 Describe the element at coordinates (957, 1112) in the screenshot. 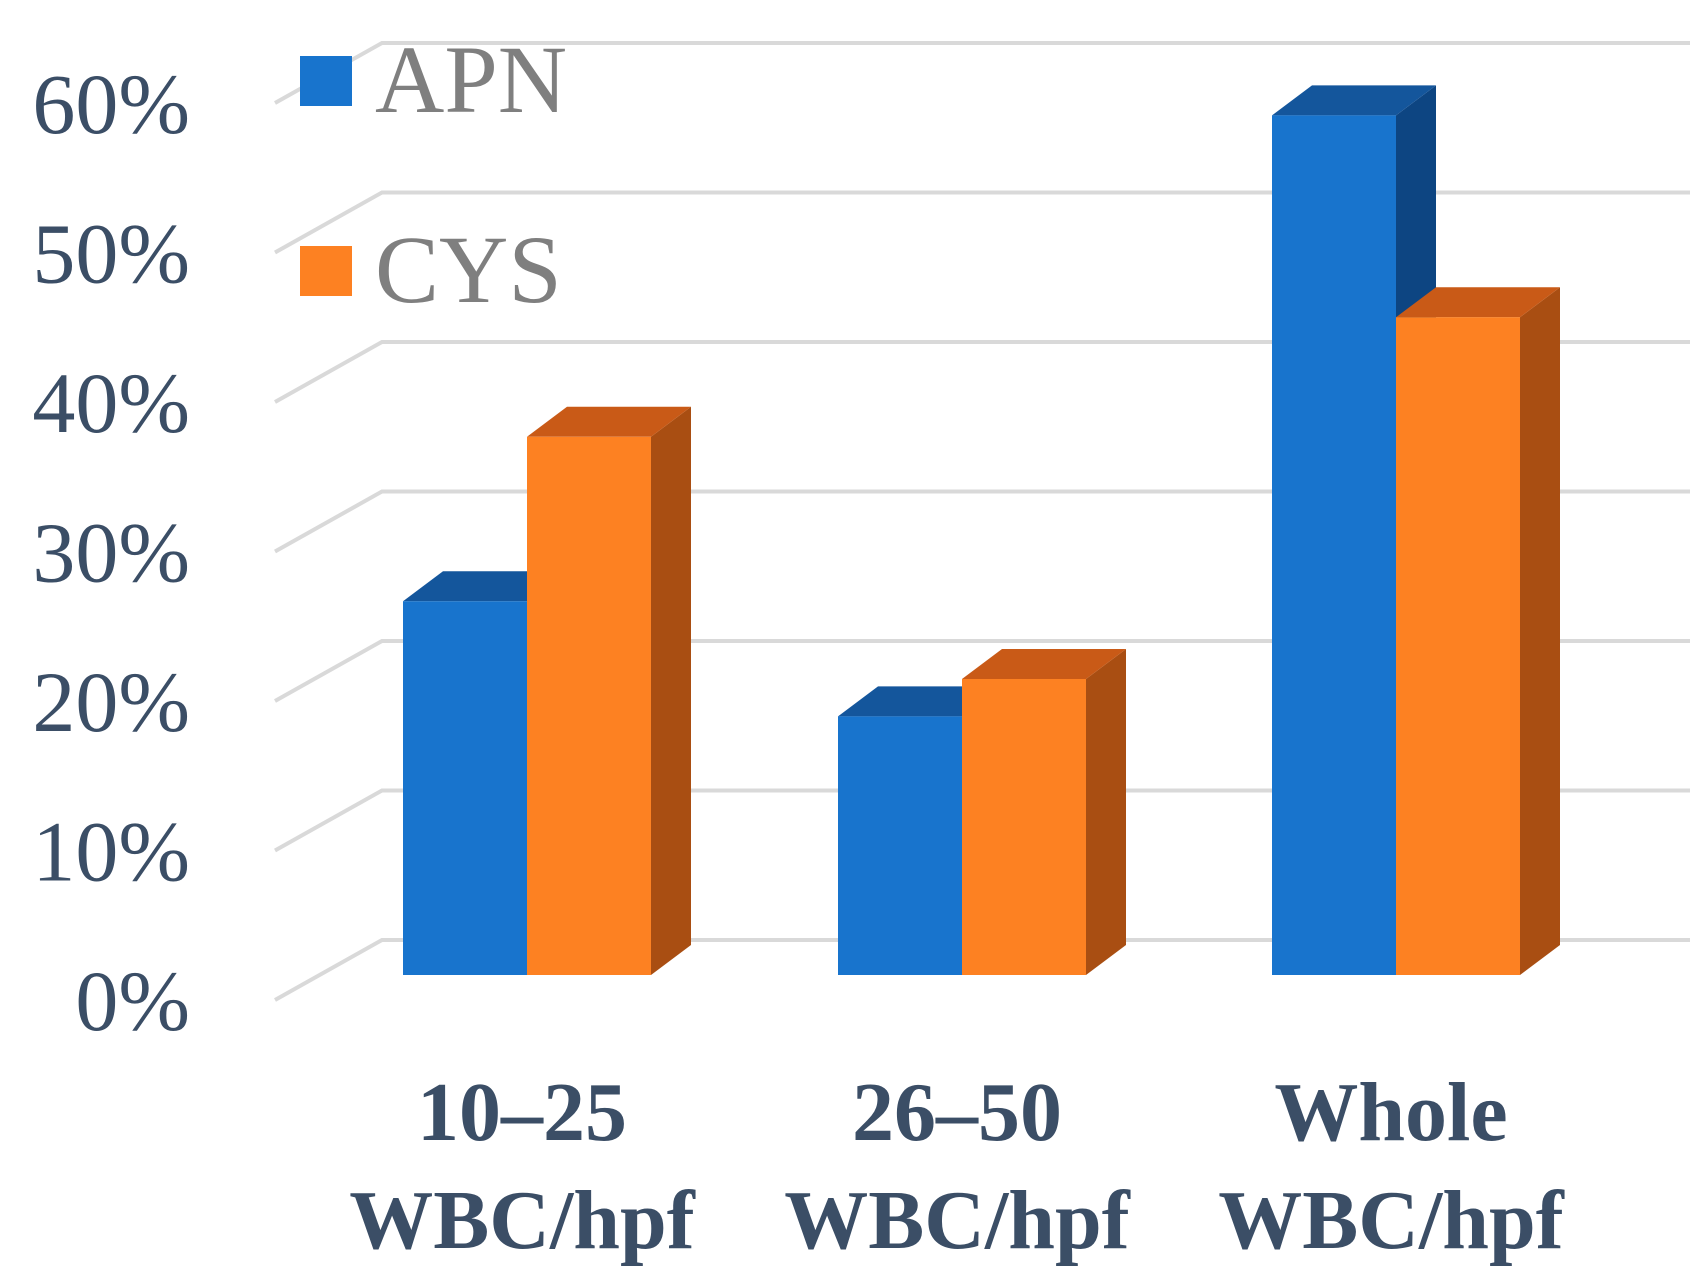

I see `x-category-label: 26–50` at that location.